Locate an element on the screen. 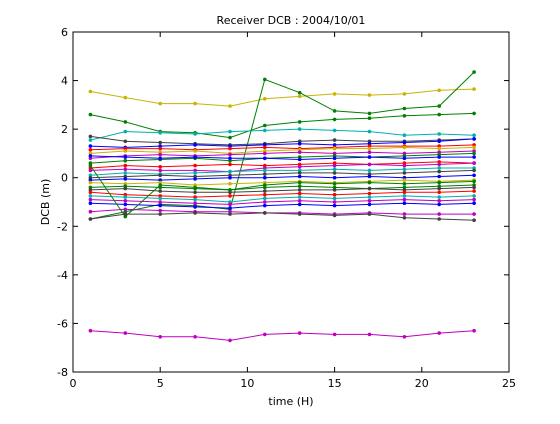  y-tick-label: 6 is located at coordinates (64, 32).